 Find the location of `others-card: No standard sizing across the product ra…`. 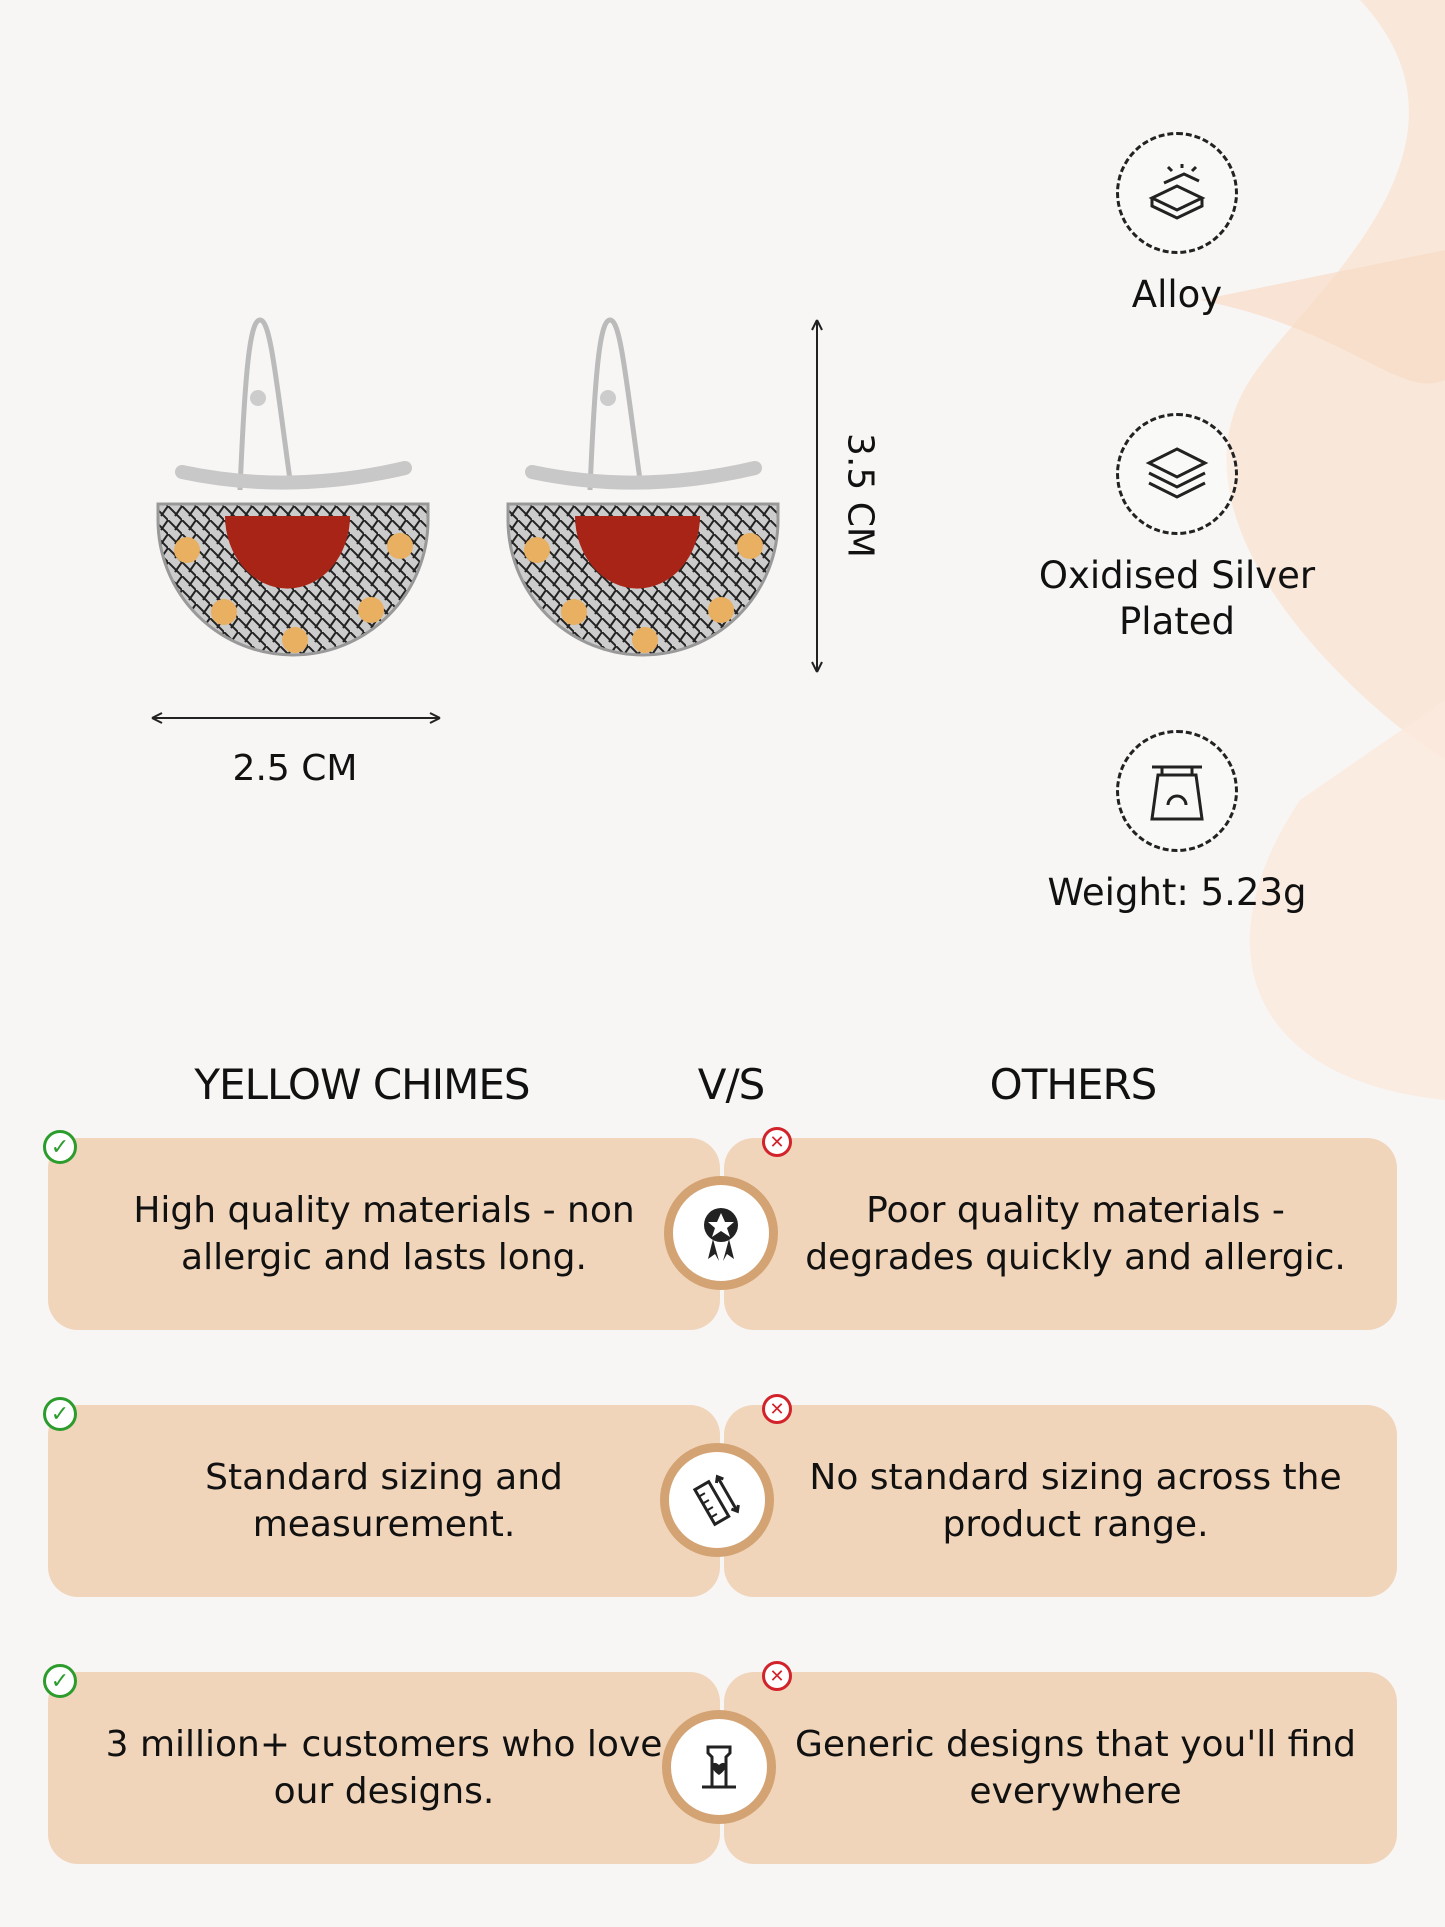

others-card: No standard sizing across the product ra… is located at coordinates (1060, 1501).